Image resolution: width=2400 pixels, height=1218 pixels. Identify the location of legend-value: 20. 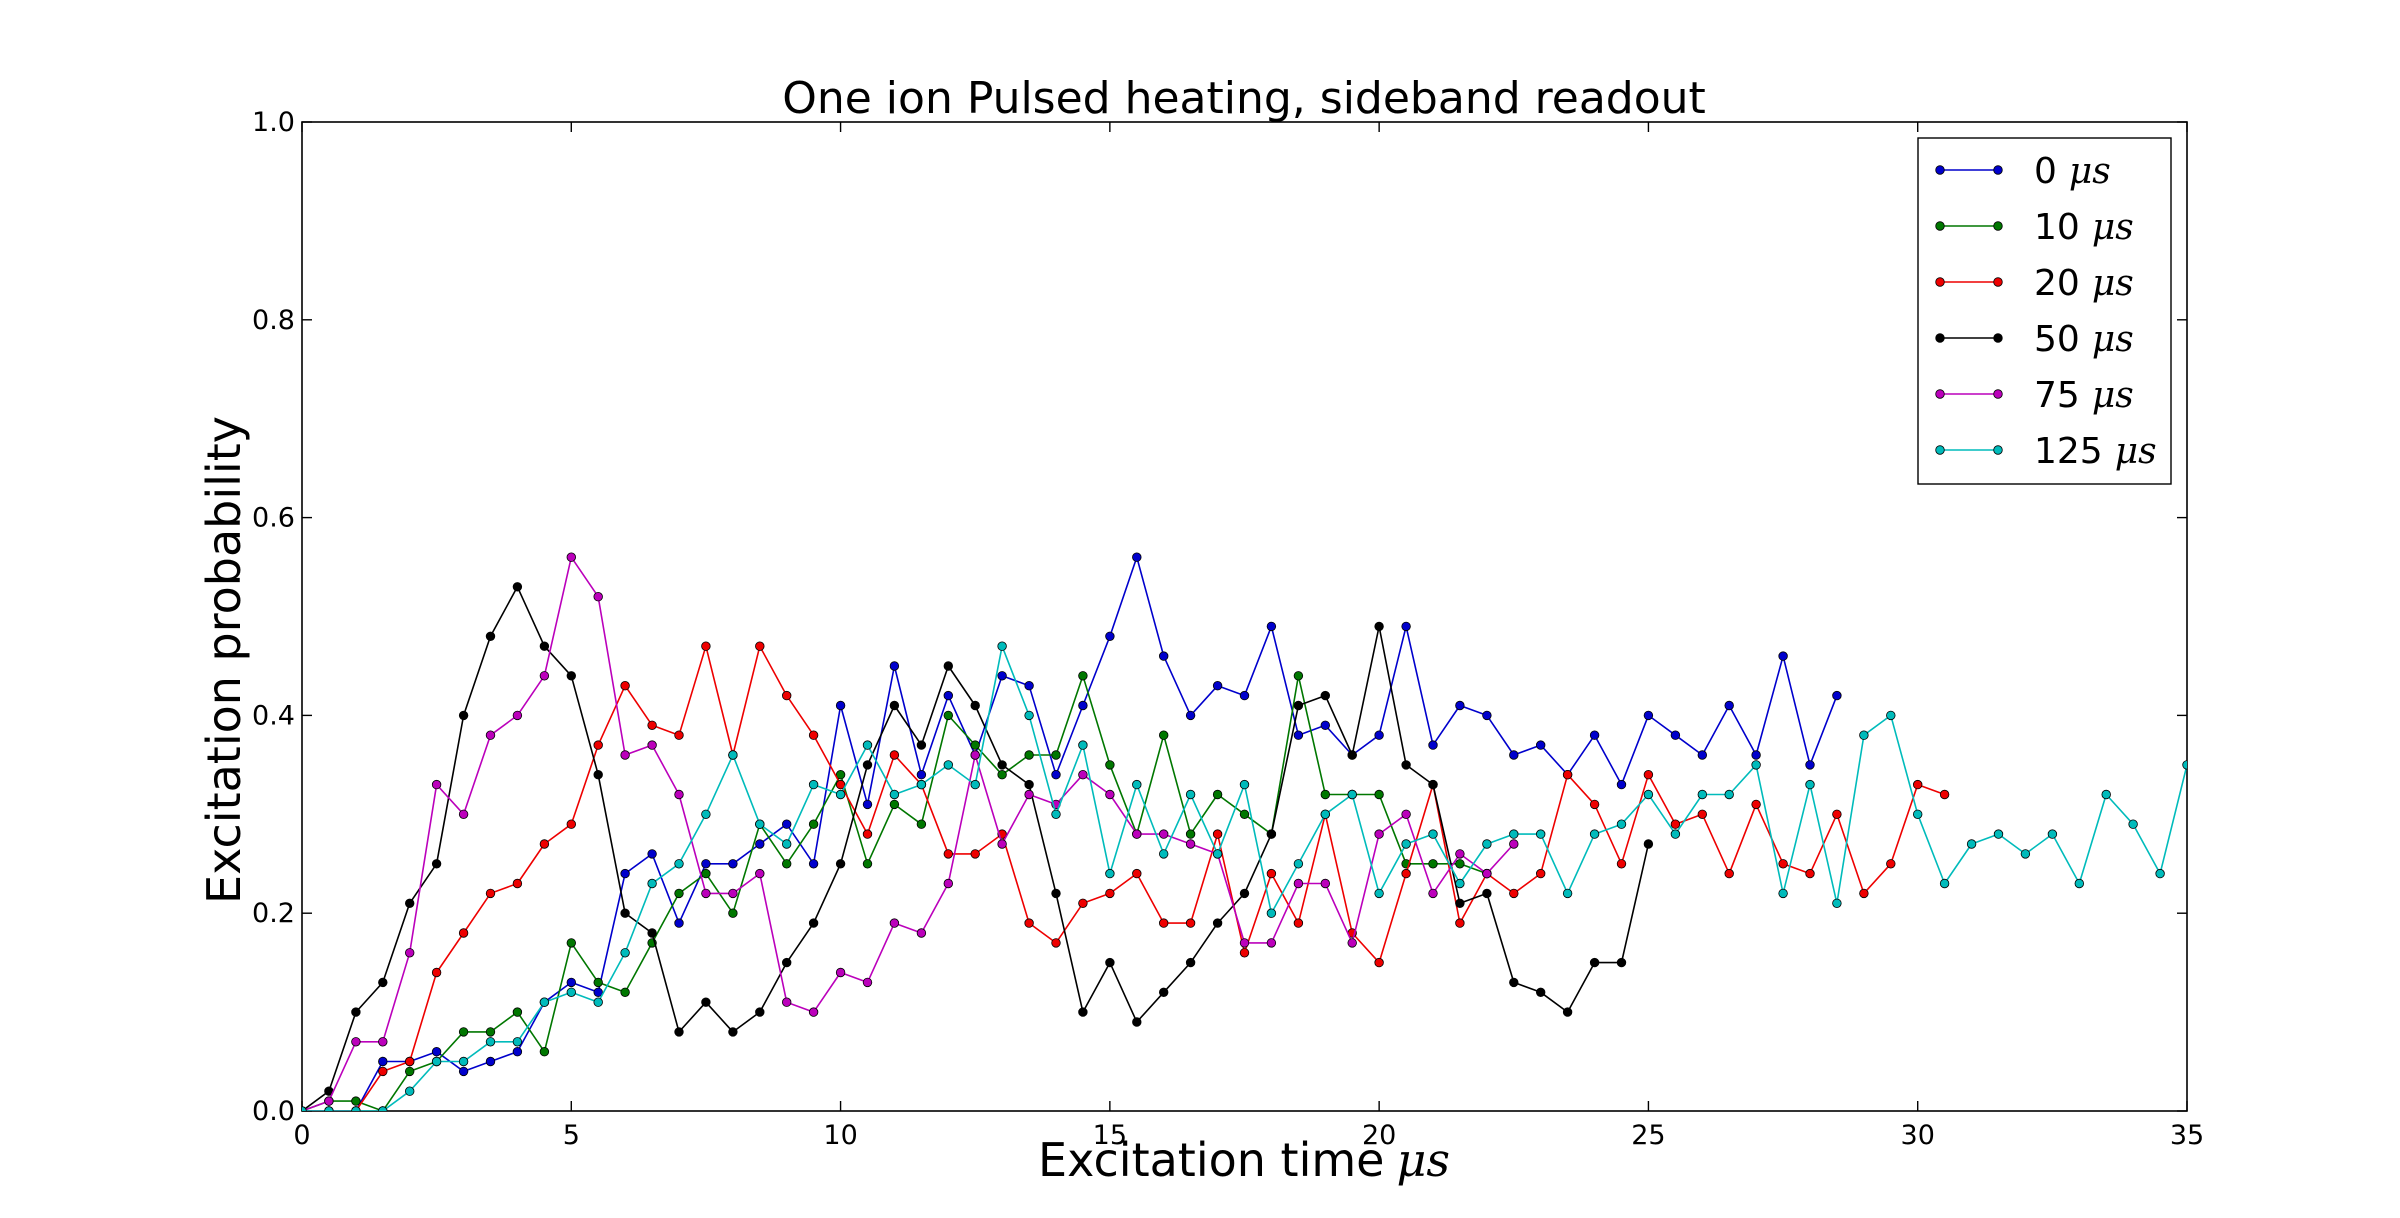
(2057, 283).